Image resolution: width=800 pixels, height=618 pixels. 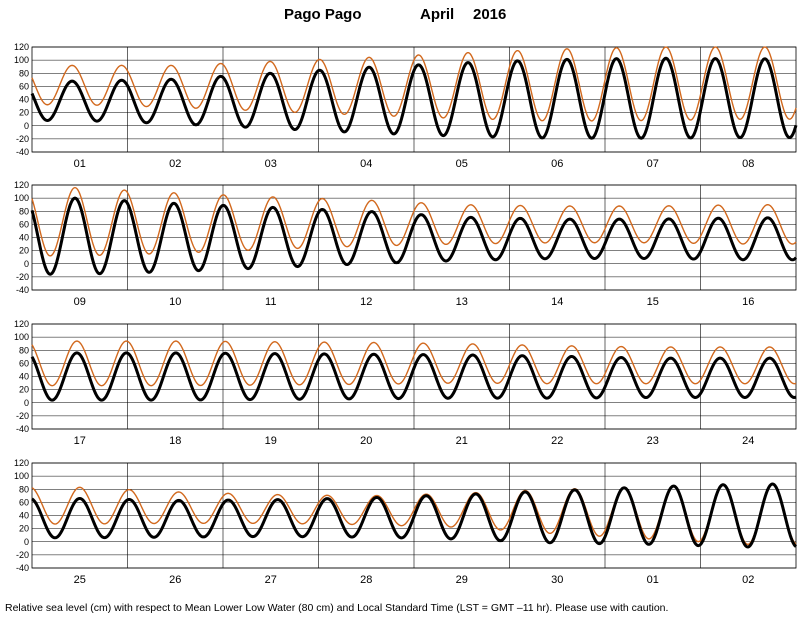 What do you see at coordinates (80, 302) in the screenshot?
I see `day-label-09: 09` at bounding box center [80, 302].